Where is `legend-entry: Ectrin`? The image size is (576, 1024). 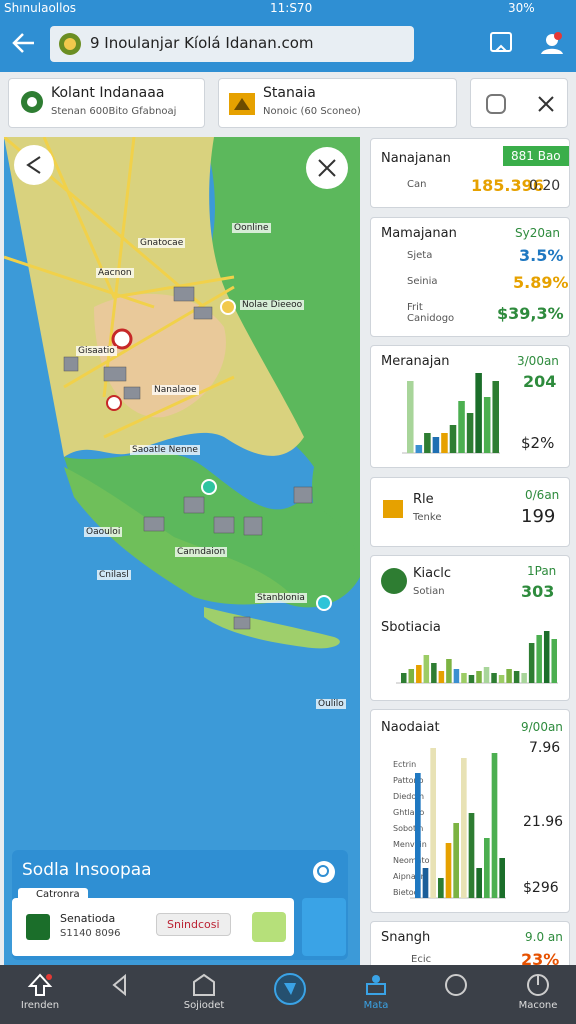
legend-entry: Ectrin is located at coordinates (405, 764).